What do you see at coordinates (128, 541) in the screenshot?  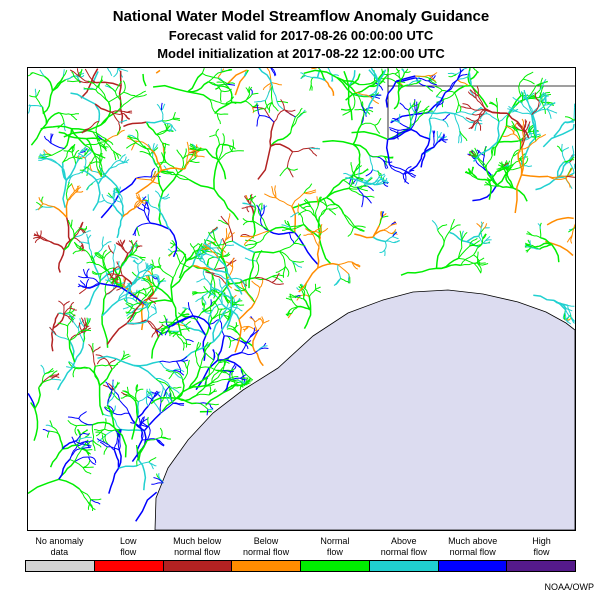 I see `legend-label-line1: Low` at bounding box center [128, 541].